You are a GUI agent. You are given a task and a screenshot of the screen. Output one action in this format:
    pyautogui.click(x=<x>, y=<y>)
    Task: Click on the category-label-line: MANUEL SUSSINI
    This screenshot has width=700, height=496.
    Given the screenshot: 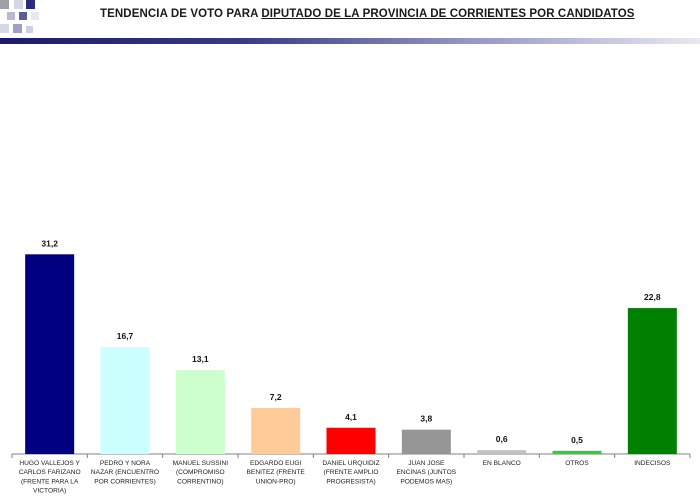 What is the action you would take?
    pyautogui.click(x=201, y=463)
    